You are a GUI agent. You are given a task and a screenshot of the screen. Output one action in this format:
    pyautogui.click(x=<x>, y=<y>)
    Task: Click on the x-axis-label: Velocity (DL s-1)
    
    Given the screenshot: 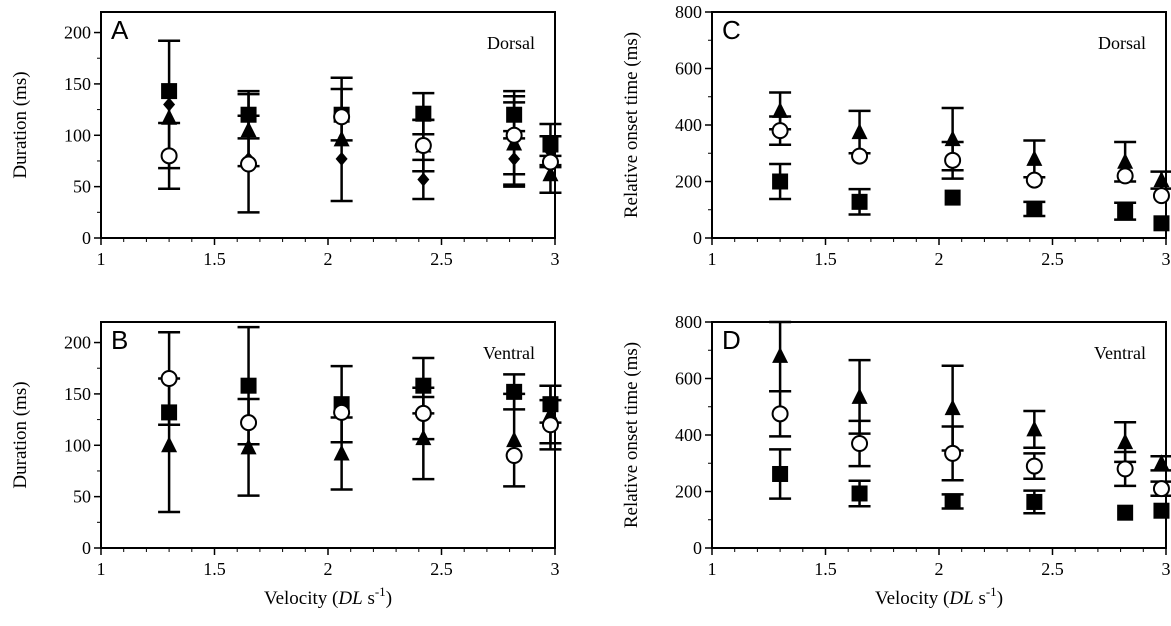 What is the action you would take?
    pyautogui.click(x=939, y=596)
    